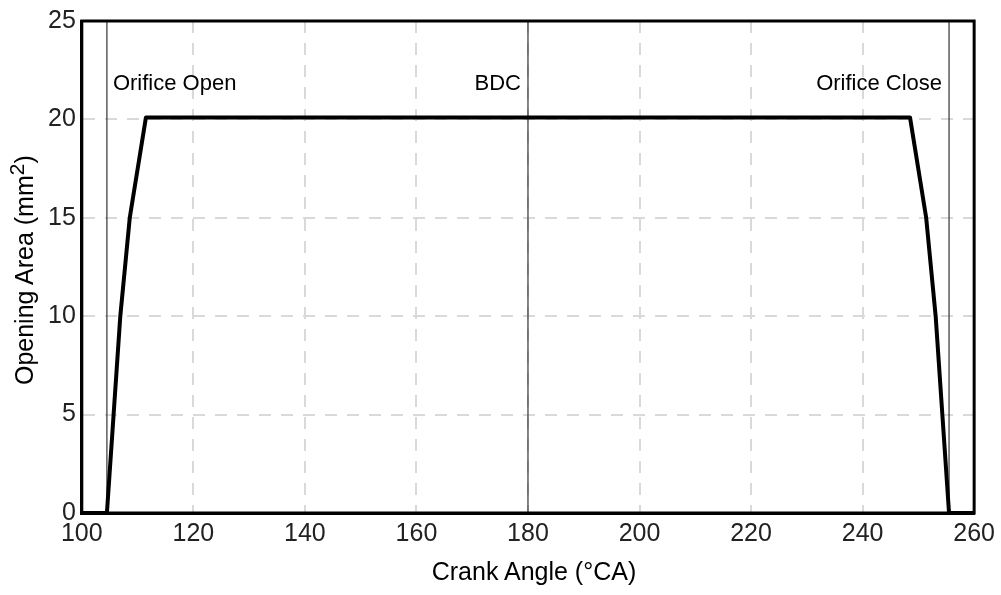 The width and height of the screenshot is (1001, 595). Describe the element at coordinates (498, 83) in the screenshot. I see `ref-line-label: BDC` at that location.